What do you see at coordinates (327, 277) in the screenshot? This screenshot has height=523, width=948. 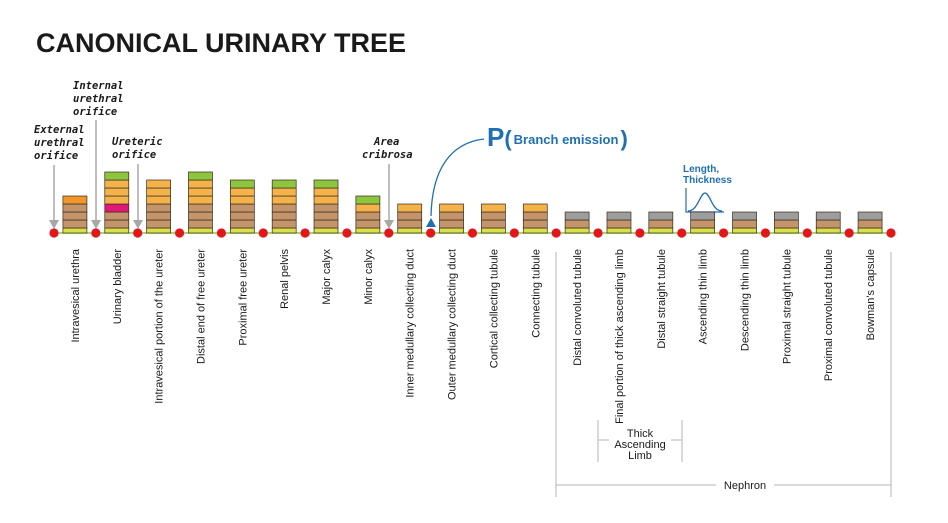 I see `segment-label: Major calyx` at bounding box center [327, 277].